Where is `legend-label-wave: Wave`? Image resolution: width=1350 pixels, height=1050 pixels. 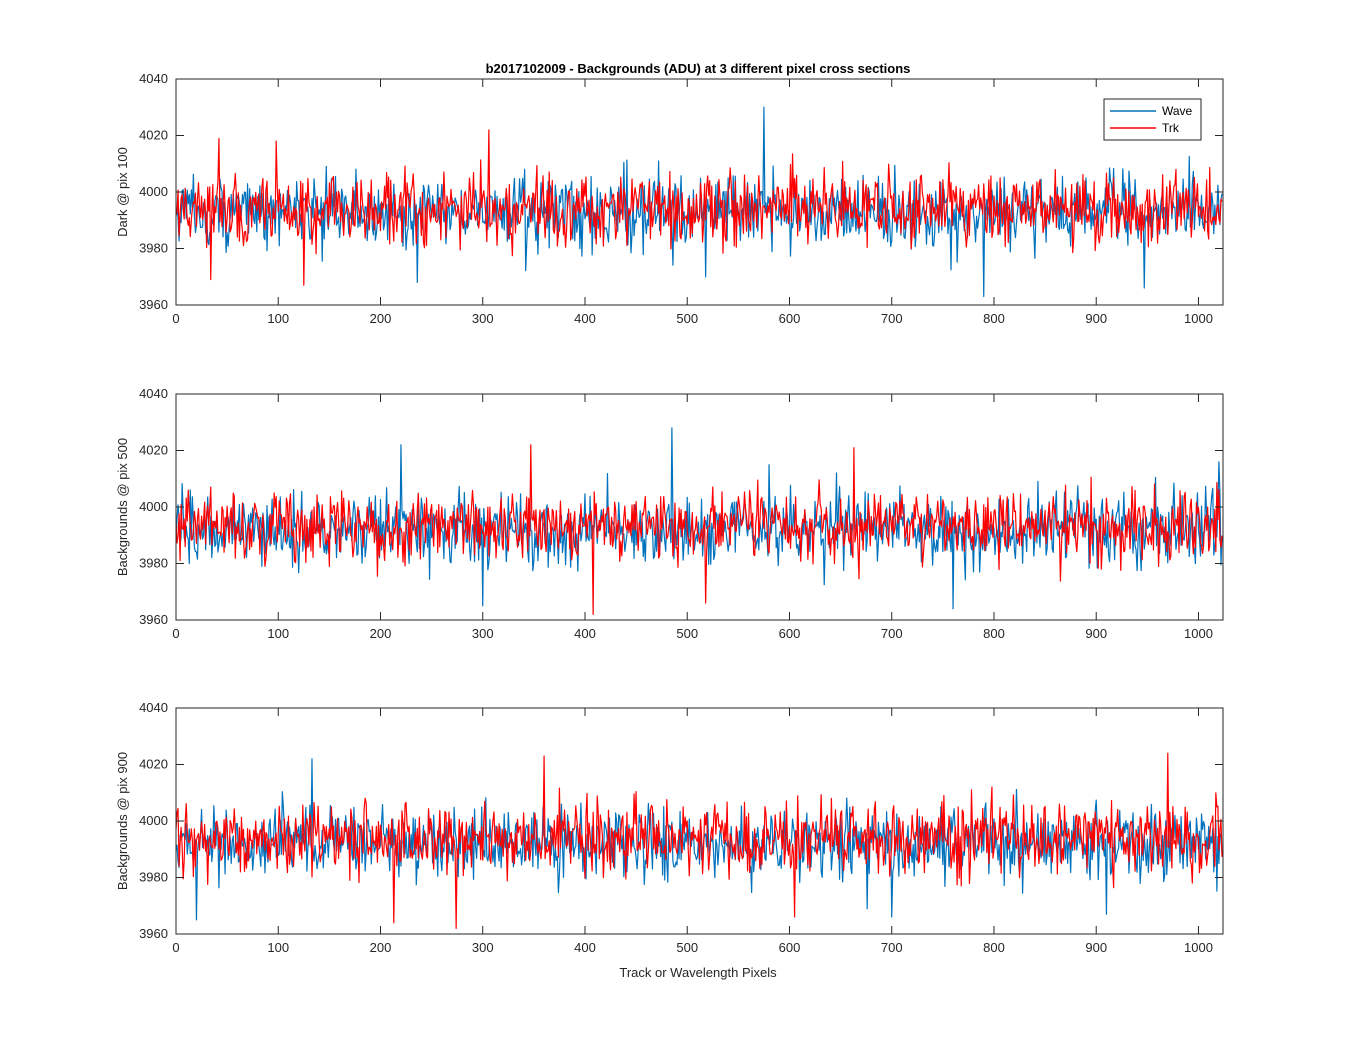
legend-label-wave: Wave is located at coordinates (1177, 111).